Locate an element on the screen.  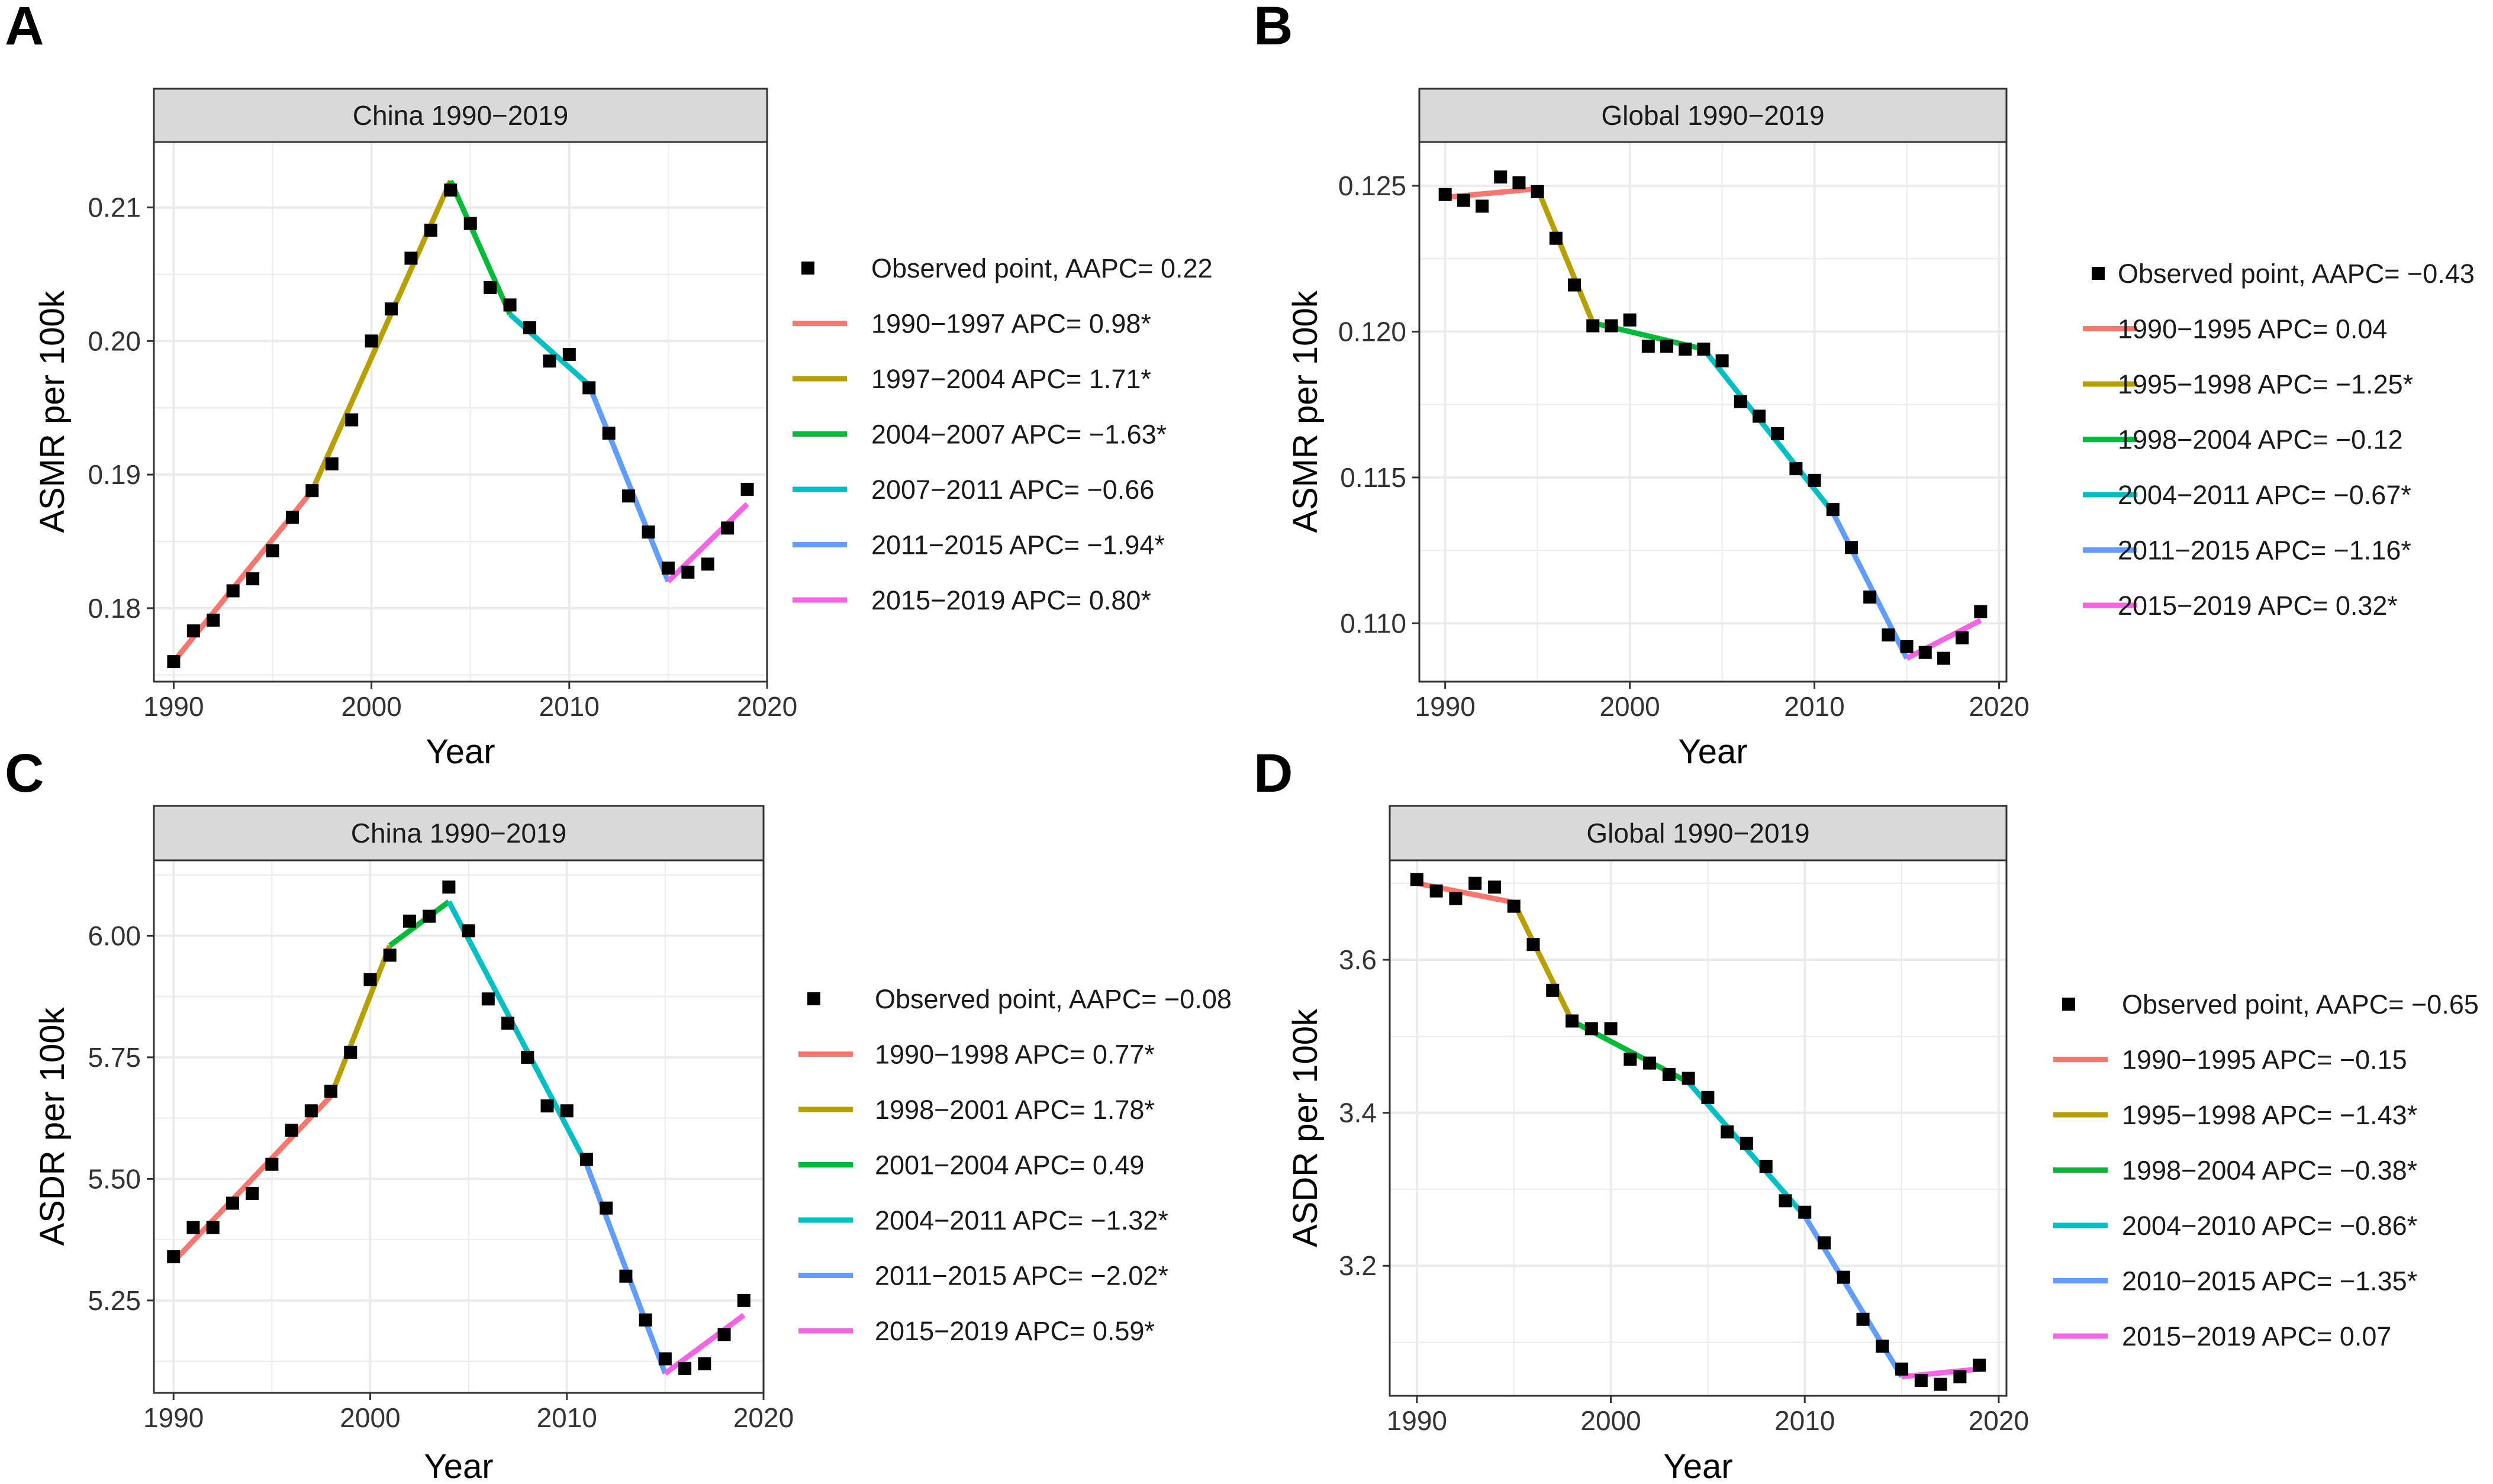
y-tick-label: 3.6 is located at coordinates (1358, 959).